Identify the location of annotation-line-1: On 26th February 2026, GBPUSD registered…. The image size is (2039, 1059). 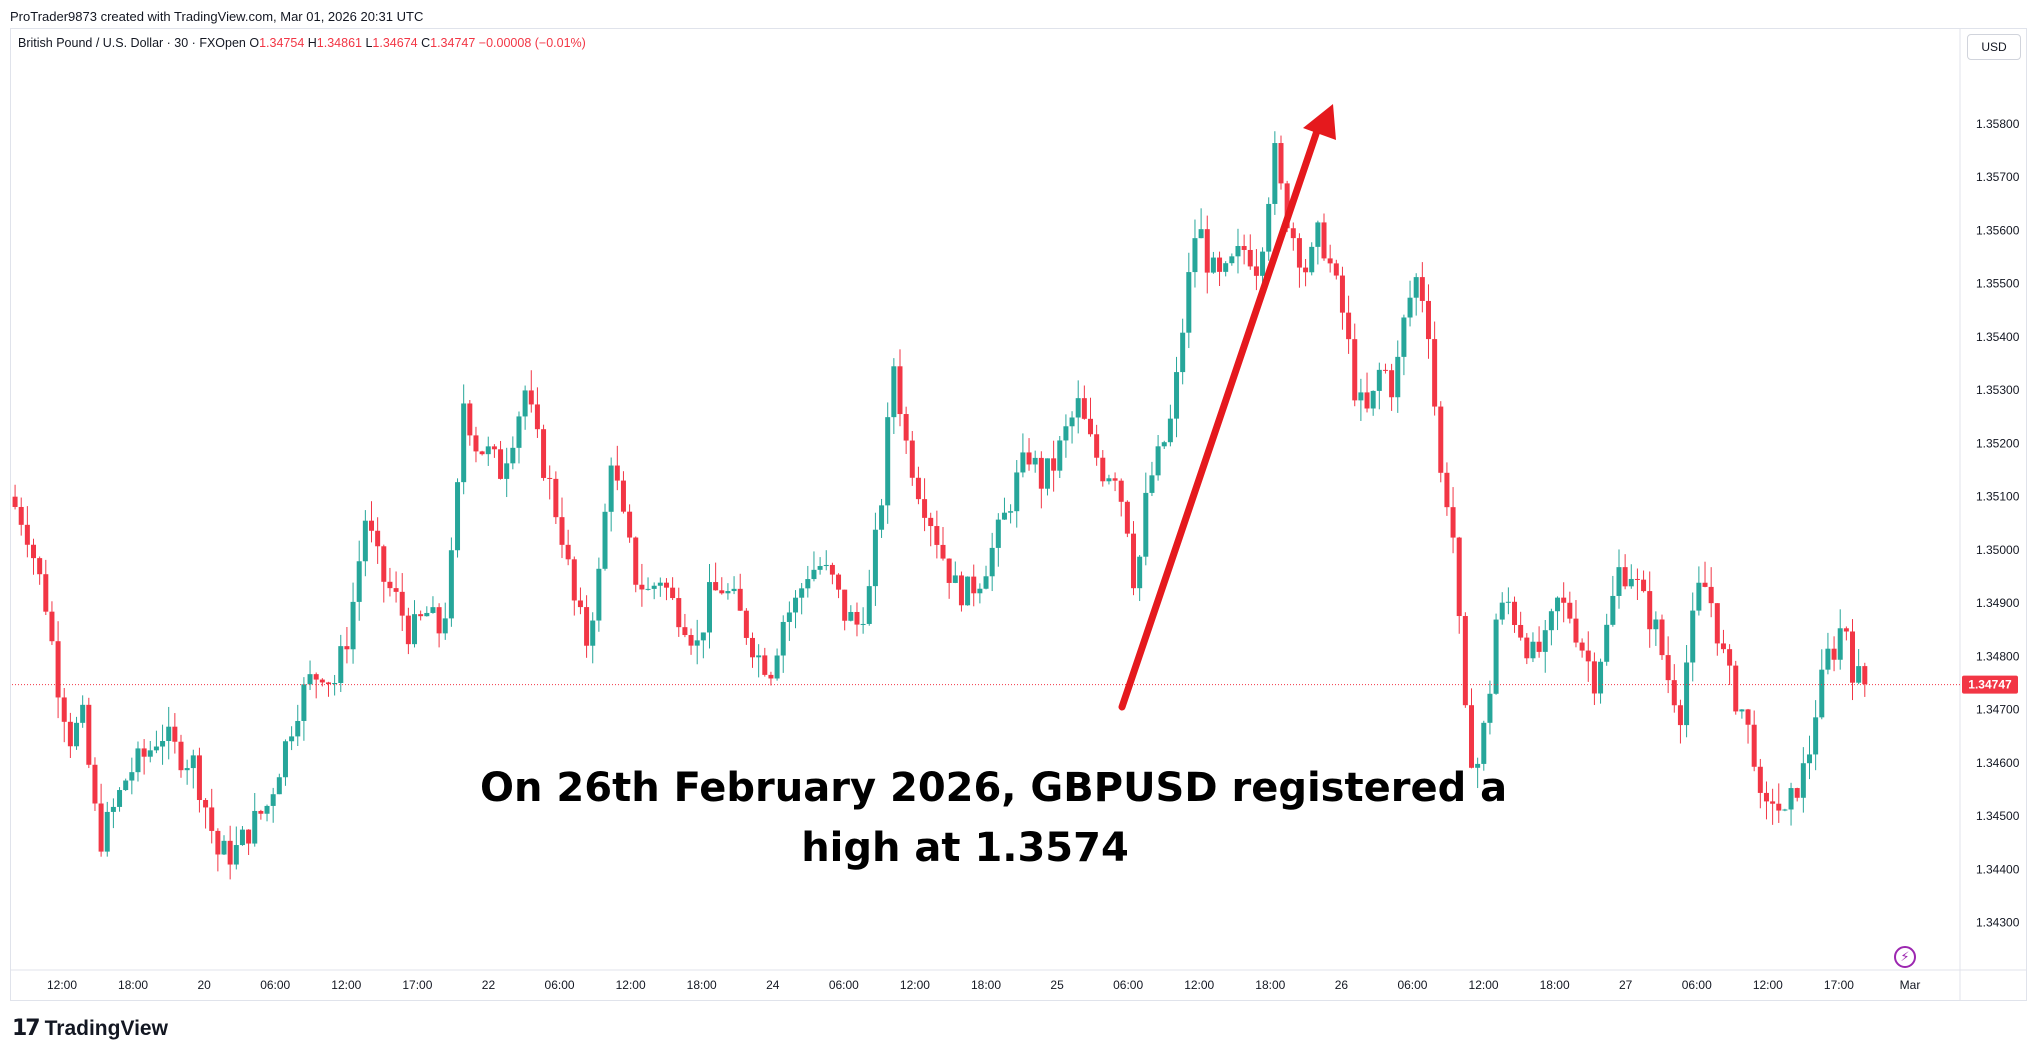
(994, 788).